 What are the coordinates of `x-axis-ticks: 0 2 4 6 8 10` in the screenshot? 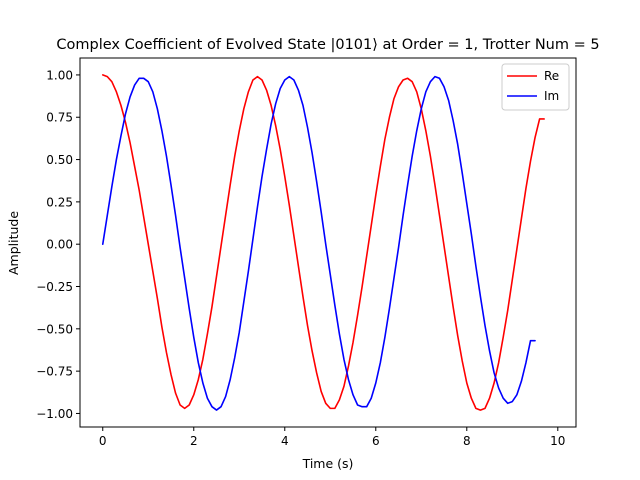 It's located at (332, 437).